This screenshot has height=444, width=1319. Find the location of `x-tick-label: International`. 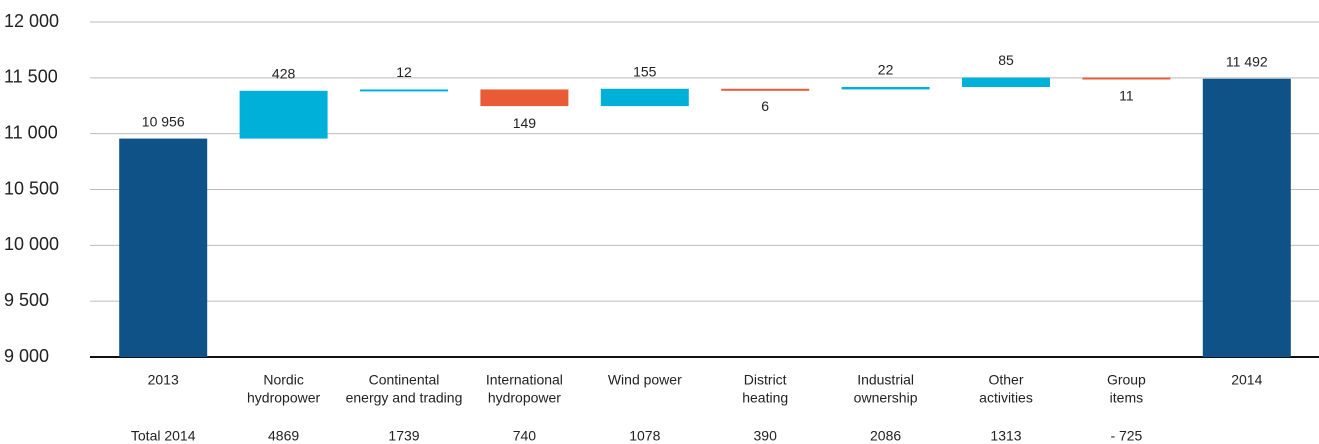

x-tick-label: International is located at coordinates (524, 380).